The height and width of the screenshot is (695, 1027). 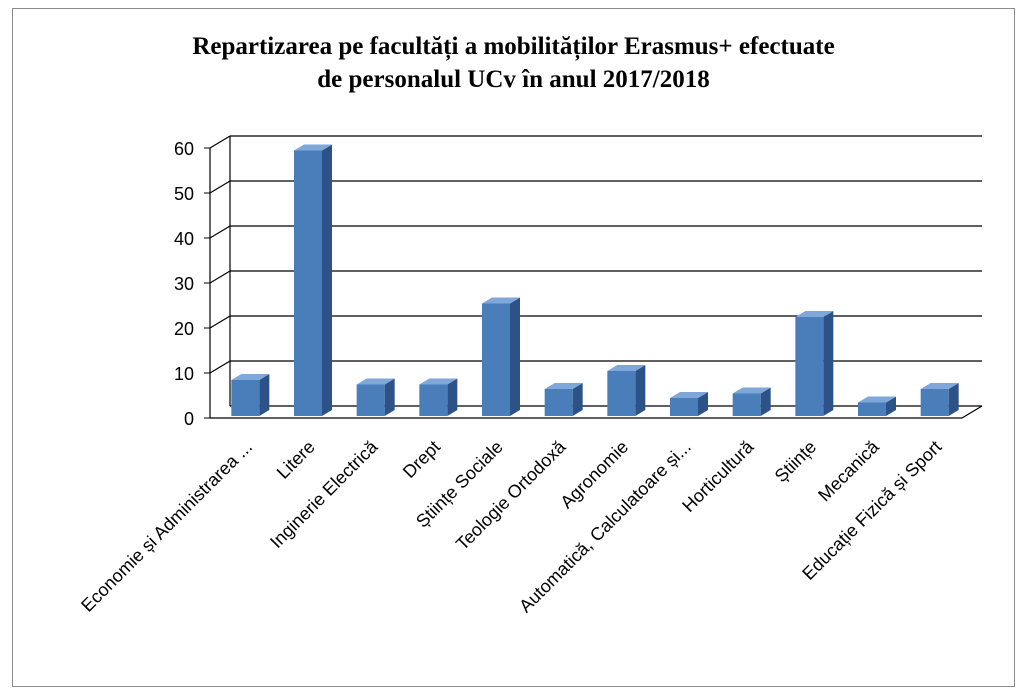 I want to click on y-axis-ticks: 0 10 20 30 40 50 60, so click(x=192, y=284).